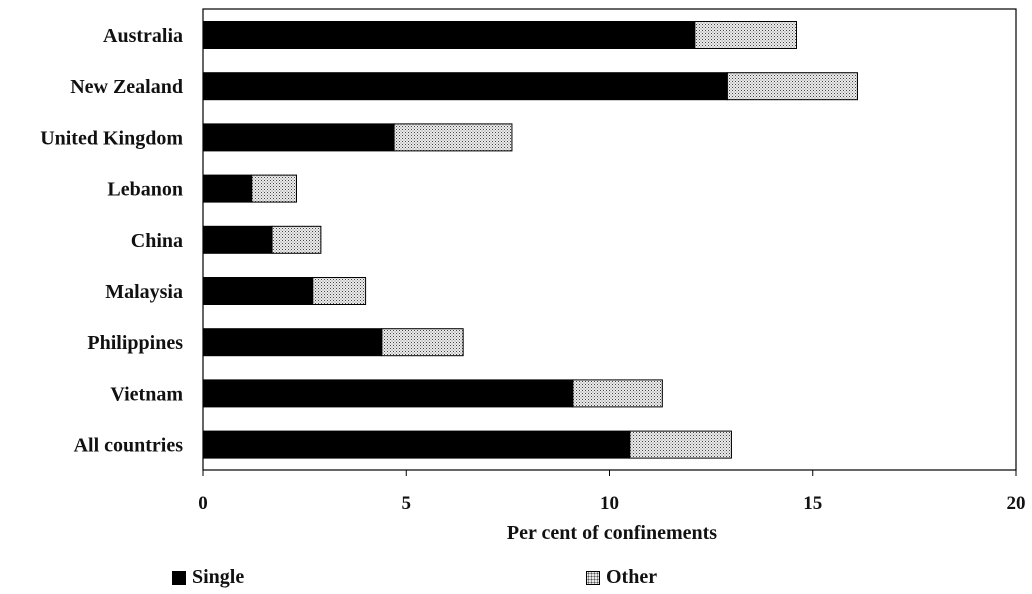  Describe the element at coordinates (609, 503) in the screenshot. I see `x-tick-label-10: 10` at that location.